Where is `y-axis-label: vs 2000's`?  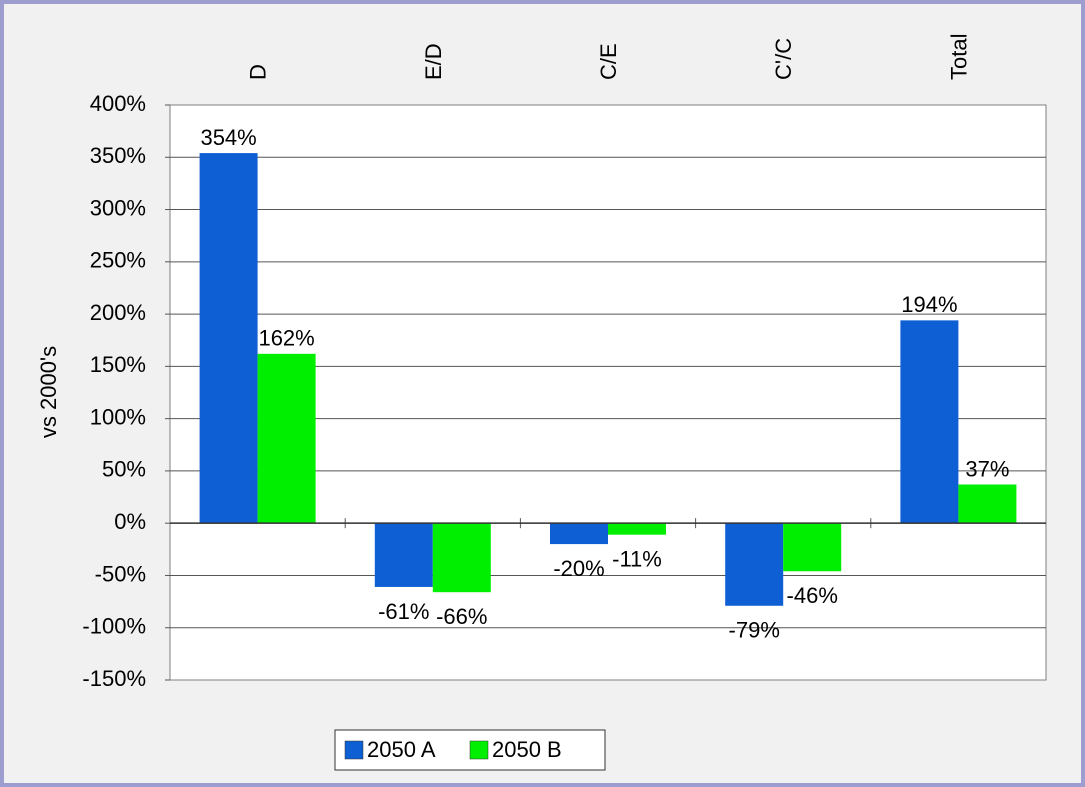 y-axis-label: vs 2000's is located at coordinates (48, 392).